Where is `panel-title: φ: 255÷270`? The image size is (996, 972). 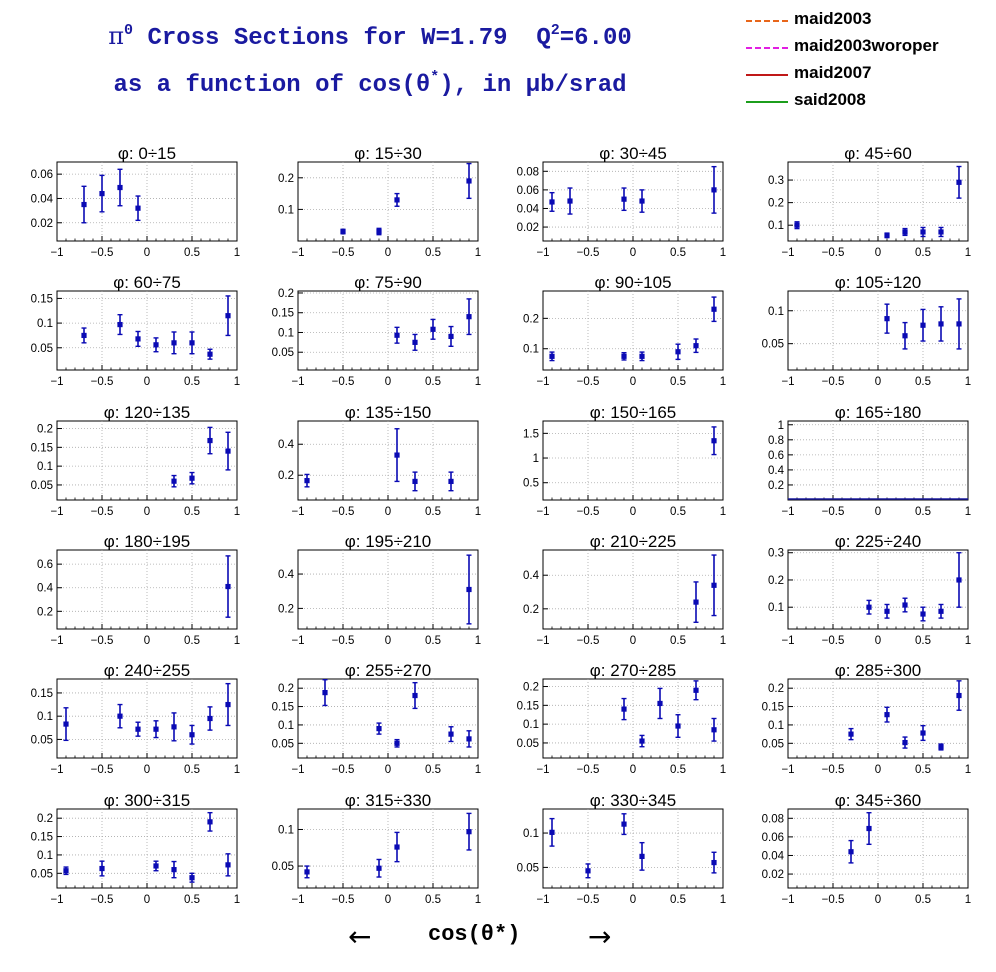
panel-title: φ: 255÷270 is located at coordinates (388, 670).